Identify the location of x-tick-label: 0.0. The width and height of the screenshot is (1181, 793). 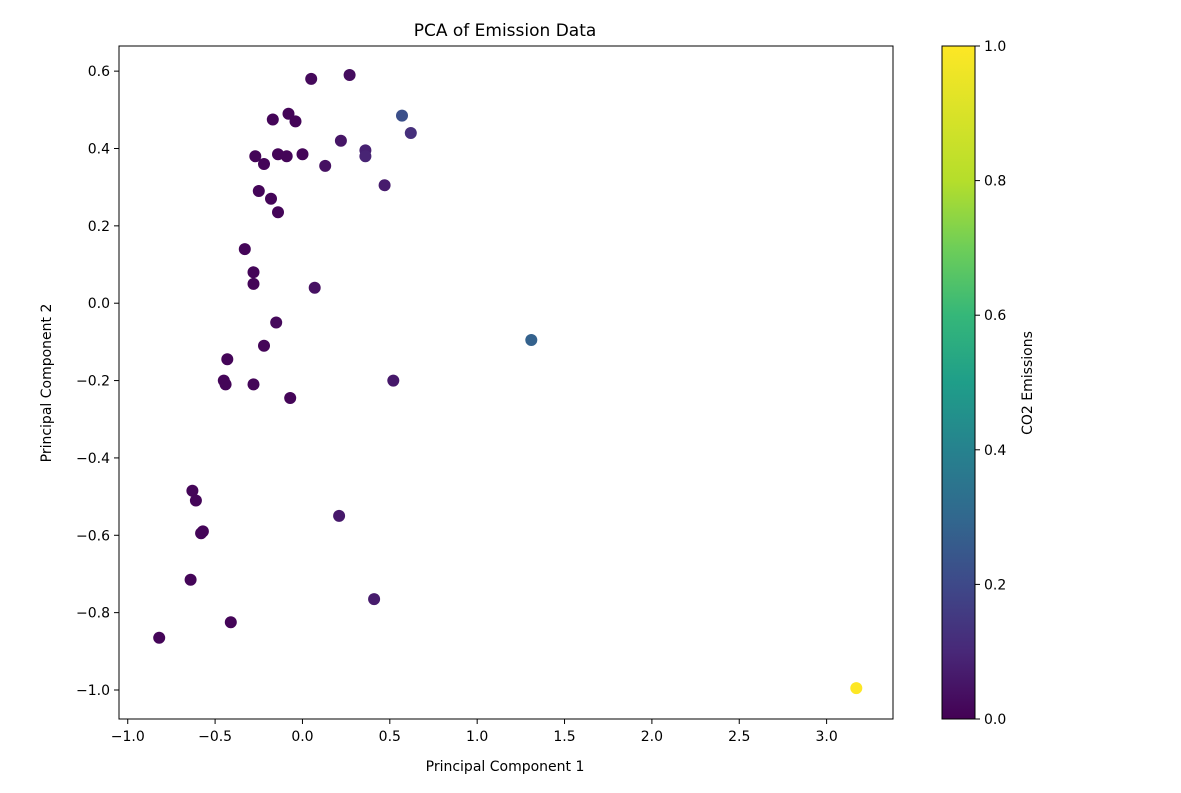
(302, 737).